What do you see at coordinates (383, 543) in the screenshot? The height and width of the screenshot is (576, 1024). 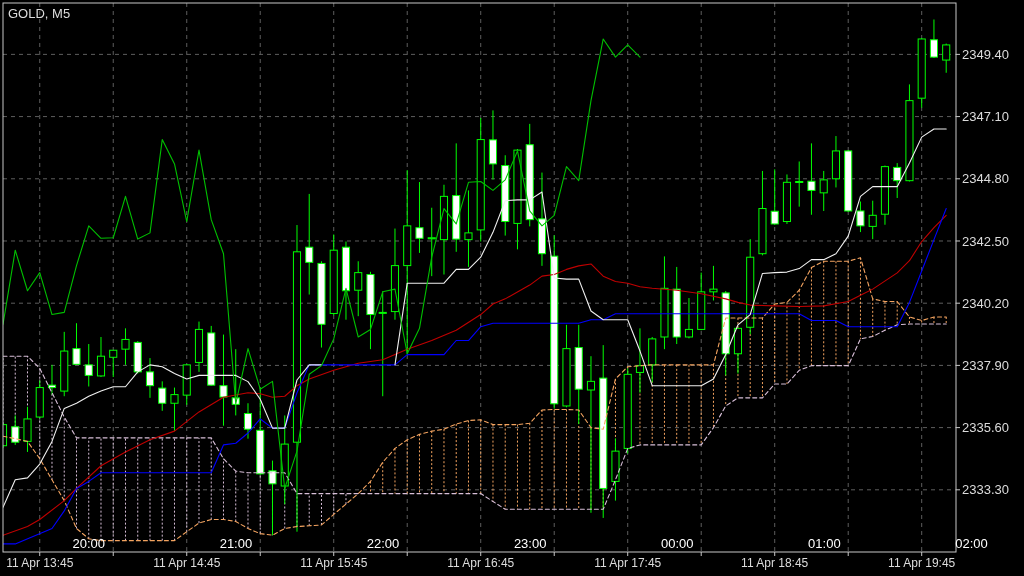 I see `x2-tick-label: 22:00` at bounding box center [383, 543].